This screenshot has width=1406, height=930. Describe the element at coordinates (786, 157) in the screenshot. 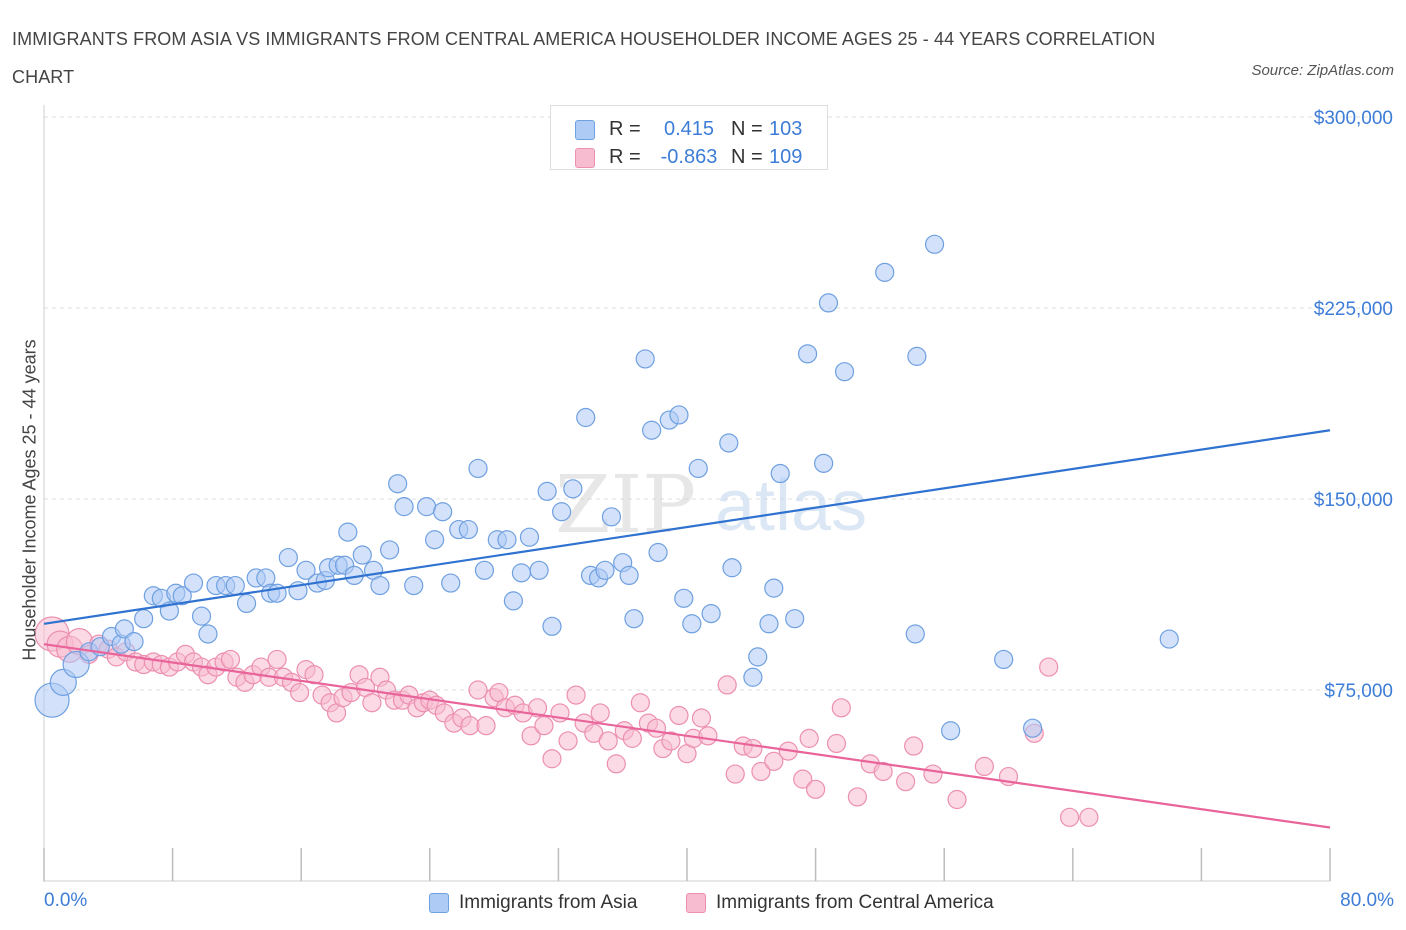

I see `n-value: 109` at that location.